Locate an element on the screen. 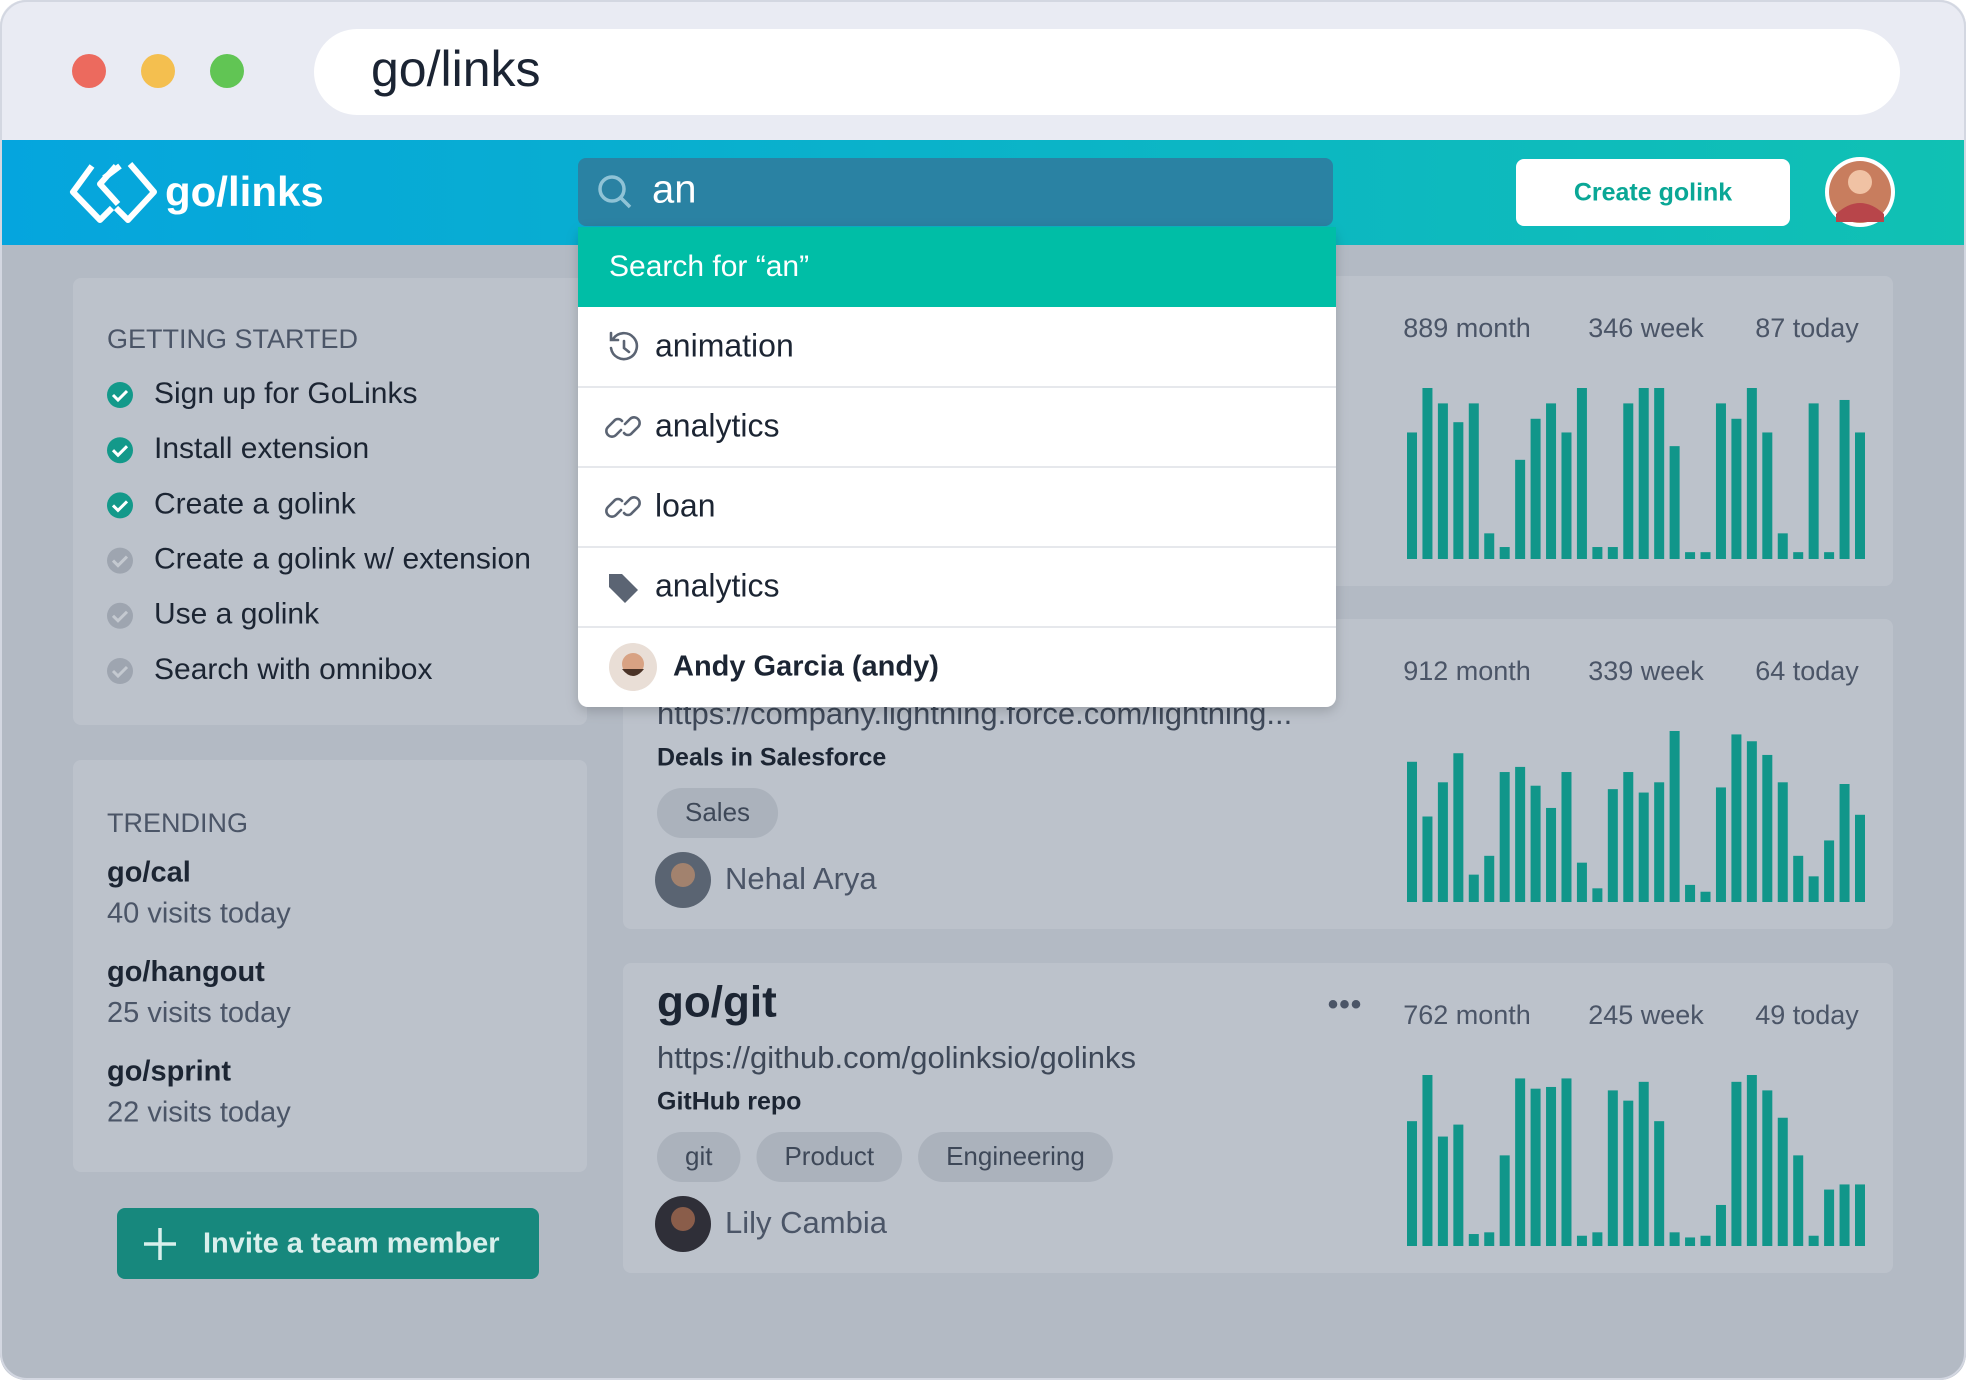 Image resolution: width=1966 pixels, height=1380 pixels. window-minimize is located at coordinates (158, 71).